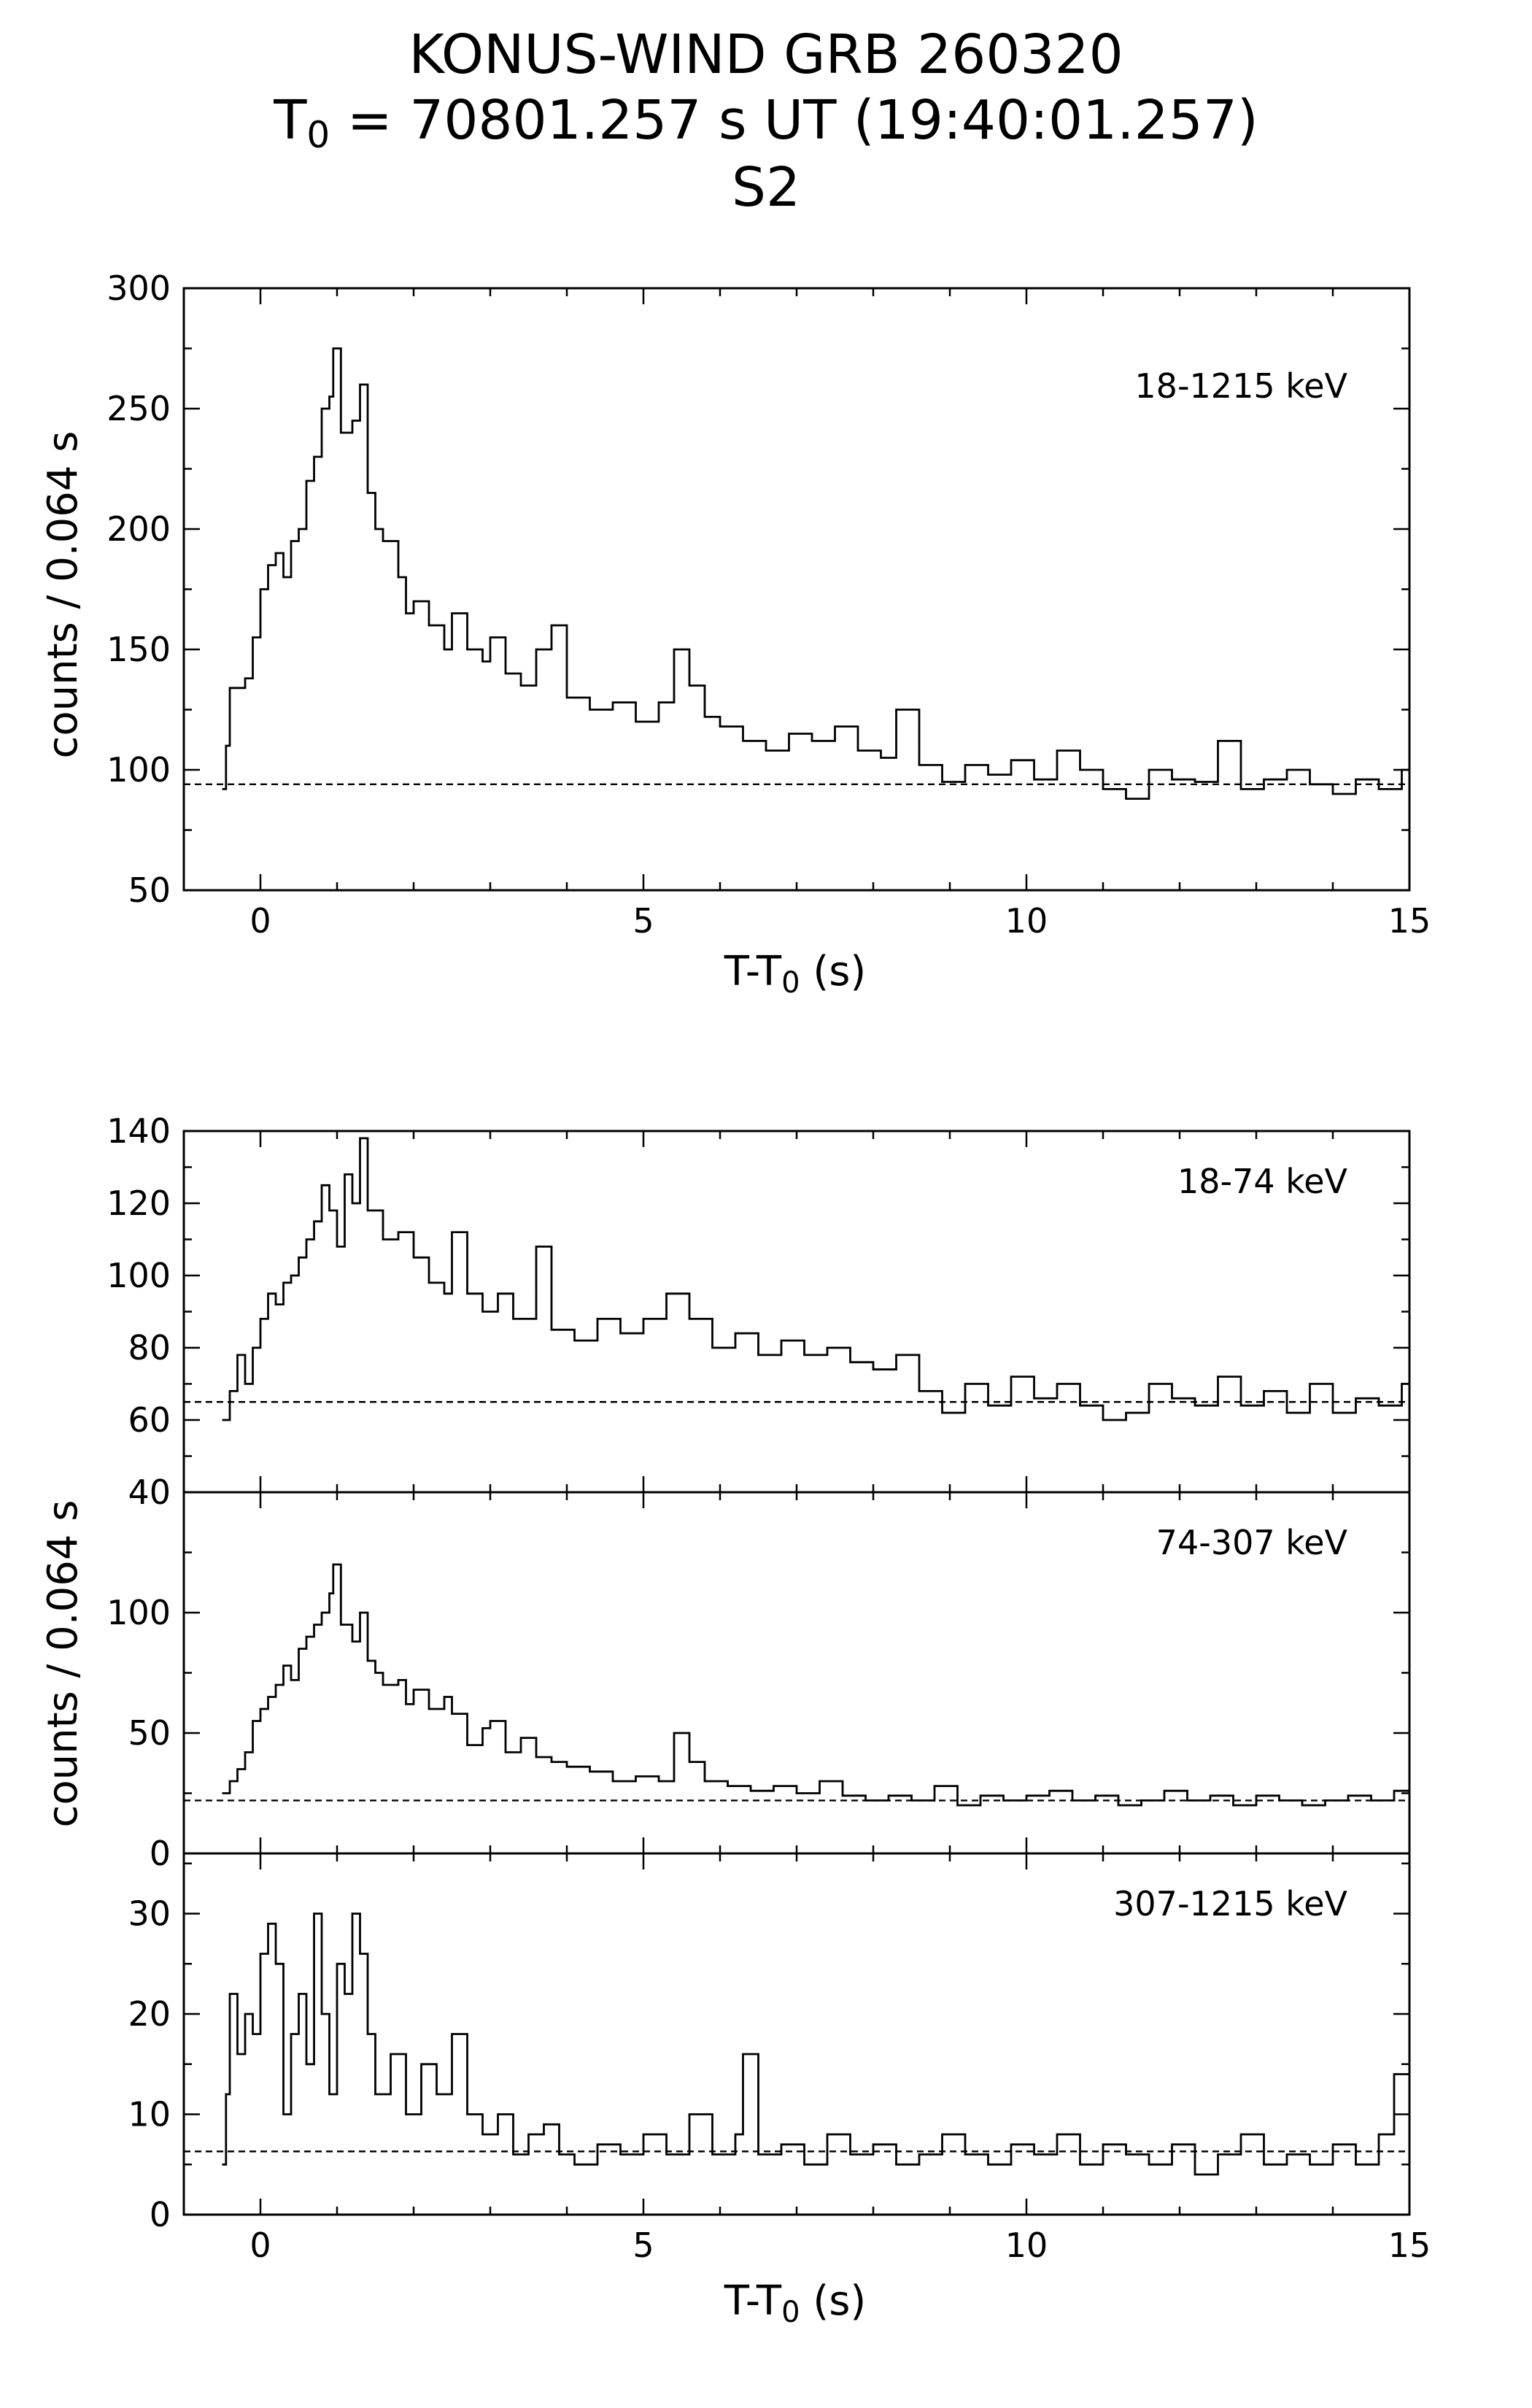 The height and width of the screenshot is (2408, 1532). I want to click on y-tick-label: 250, so click(139, 408).